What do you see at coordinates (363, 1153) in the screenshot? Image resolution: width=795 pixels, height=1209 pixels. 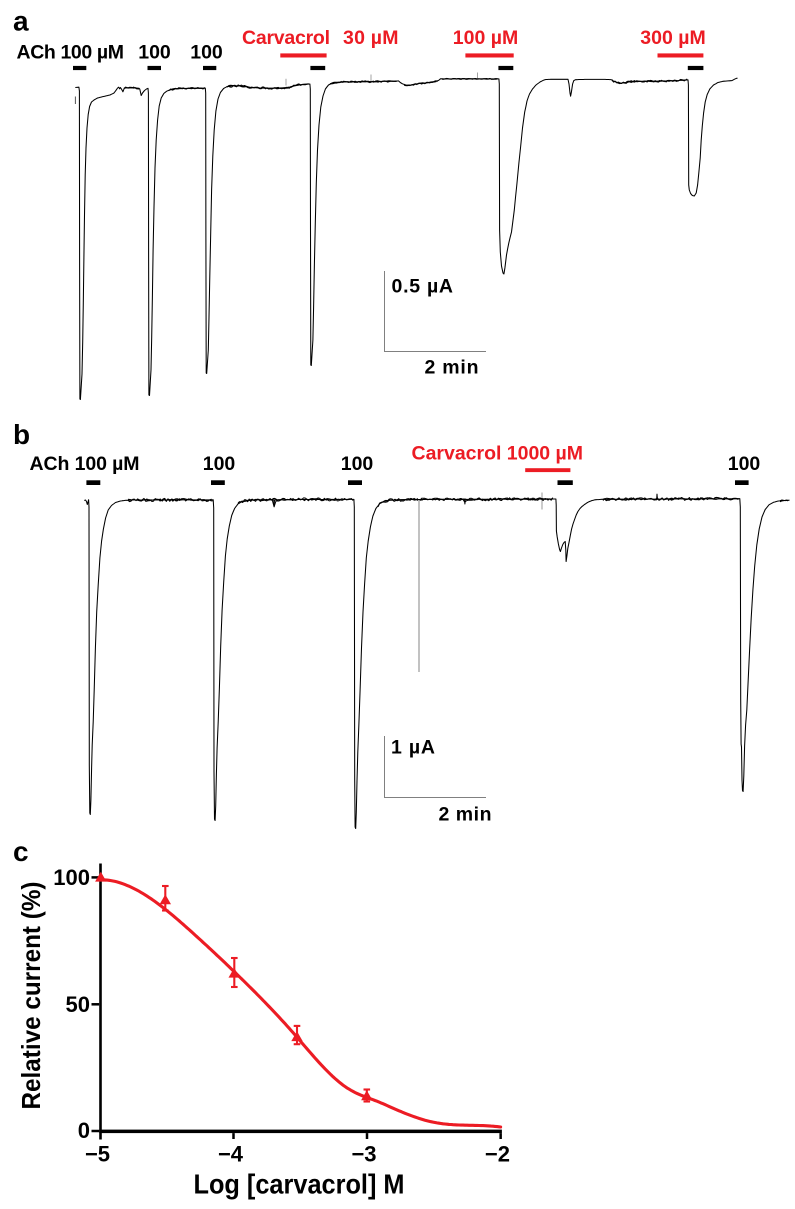 I see `svg-text: −3` at bounding box center [363, 1153].